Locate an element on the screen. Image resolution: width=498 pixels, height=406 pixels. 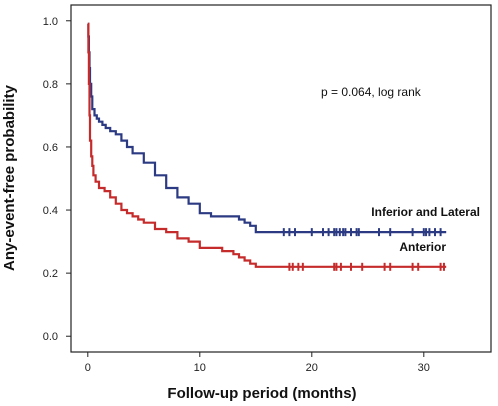
y-tick-label: 0.6 is located at coordinates (50, 148).